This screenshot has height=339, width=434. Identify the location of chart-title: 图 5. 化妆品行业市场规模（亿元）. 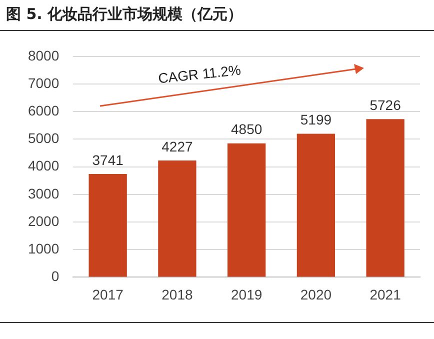
(124, 14).